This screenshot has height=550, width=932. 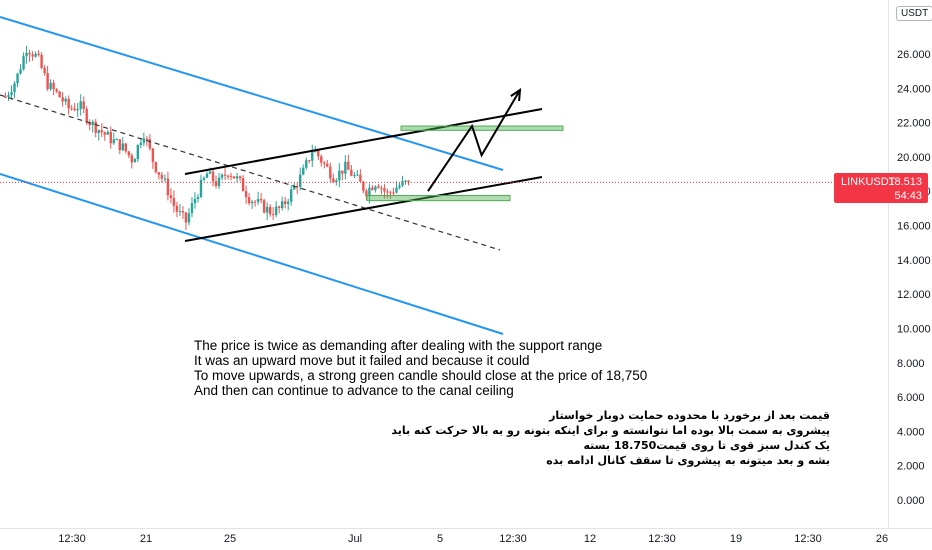 What do you see at coordinates (707, 445) in the screenshot?
I see `persian-note-line: یک کندل سبز قوی تا روی قیمت18.750 بسته` at bounding box center [707, 445].